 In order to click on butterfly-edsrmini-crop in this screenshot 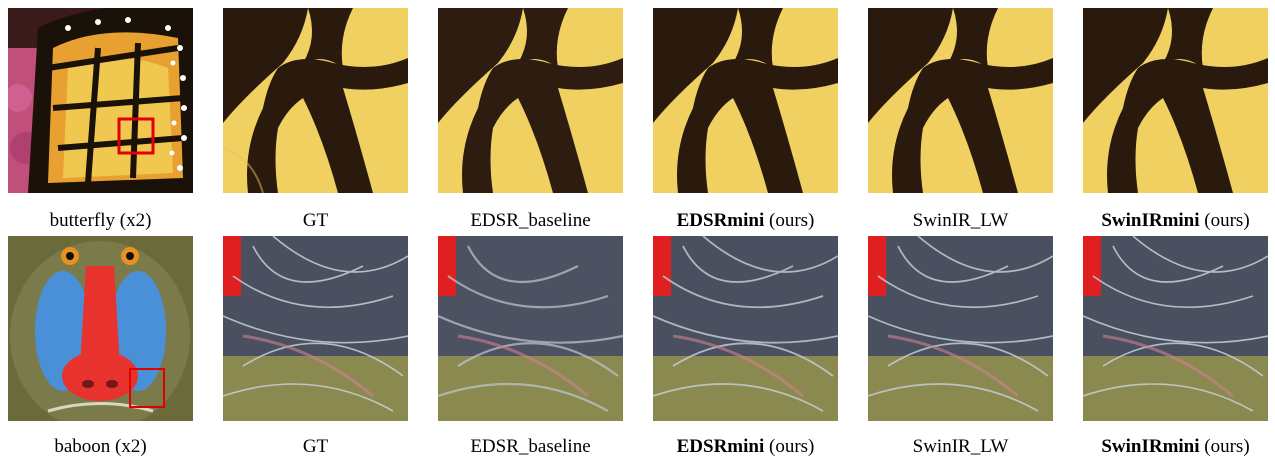, I will do `click(745, 100)`.